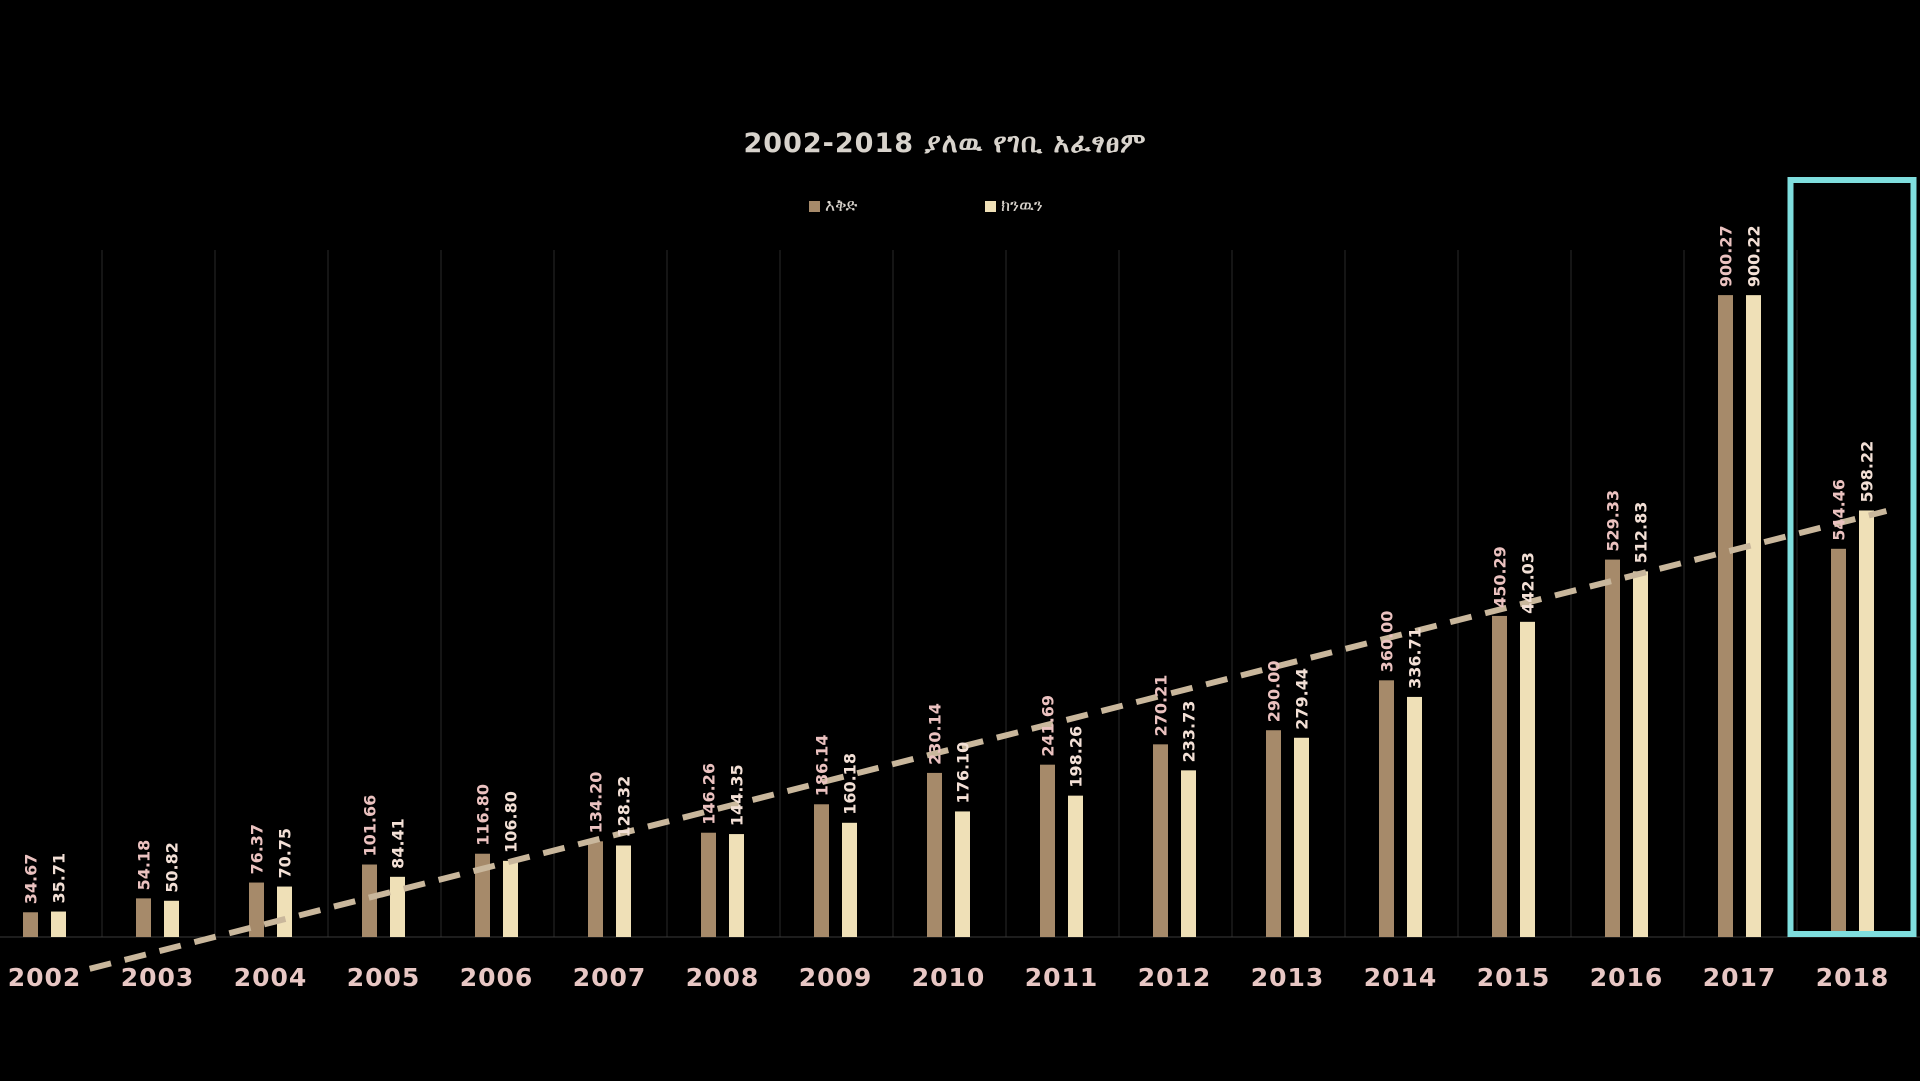  What do you see at coordinates (1022, 206) in the screenshot?
I see `legend-label-actual: ክንዉን` at bounding box center [1022, 206].